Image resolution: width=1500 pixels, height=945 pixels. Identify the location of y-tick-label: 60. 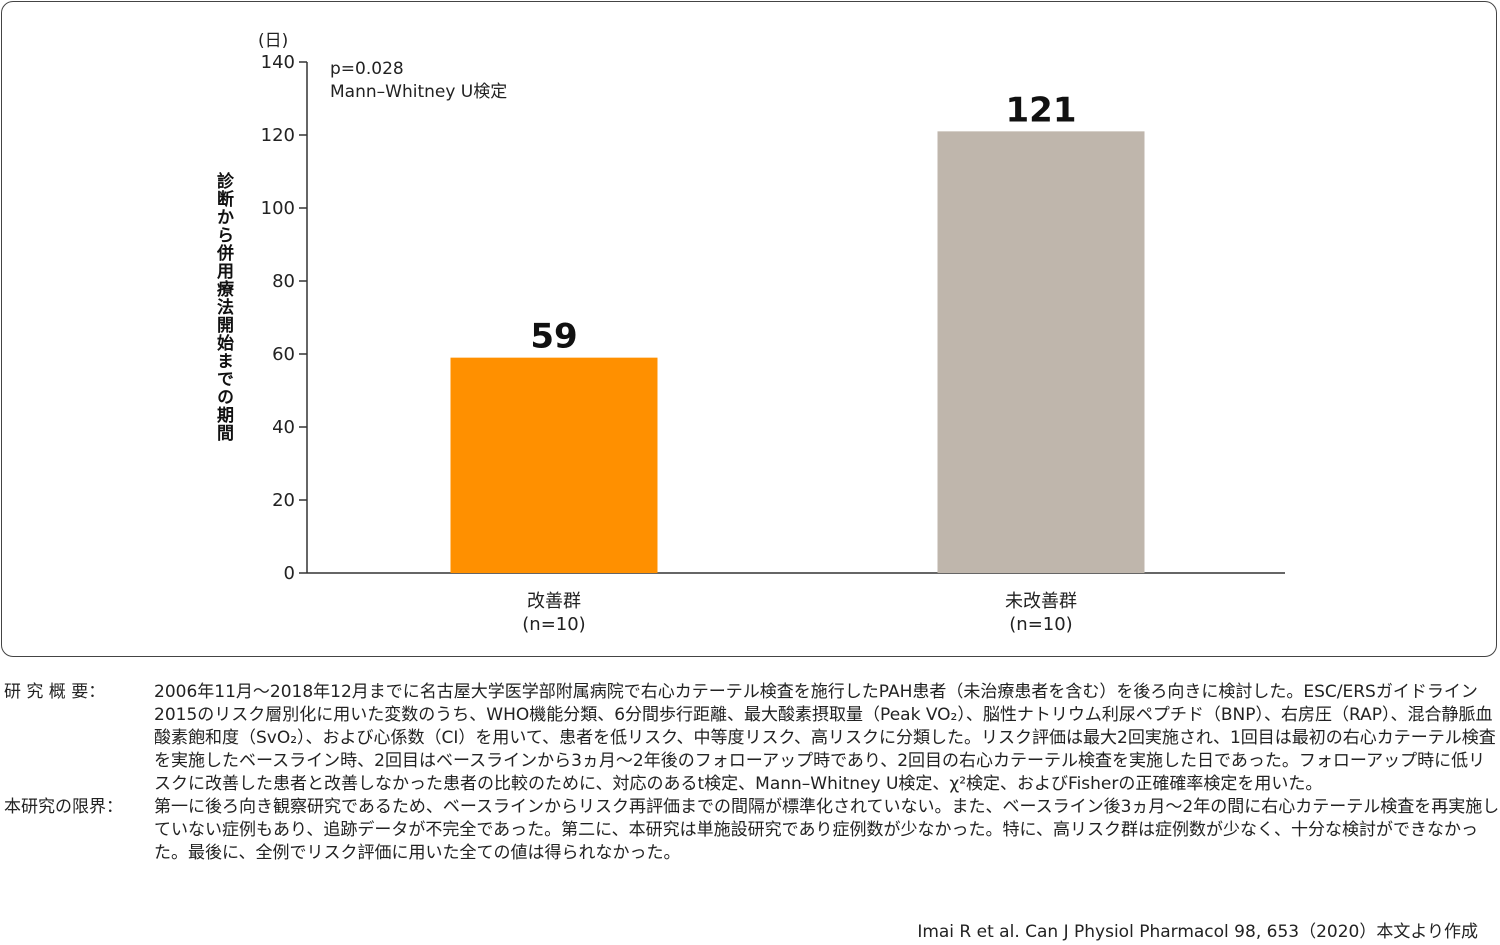
(283, 354).